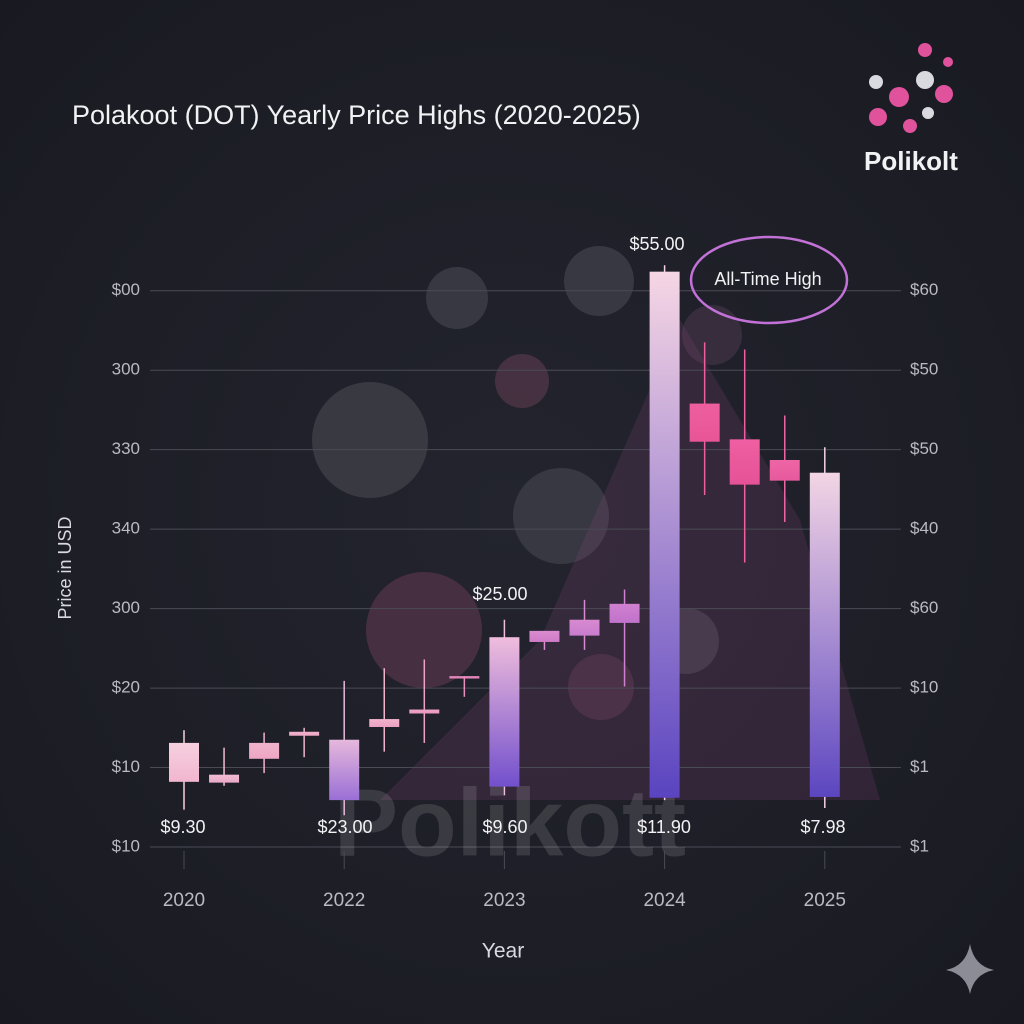 Image resolution: width=1024 pixels, height=1024 pixels. Describe the element at coordinates (344, 827) in the screenshot. I see `annotation: $23.00` at that location.